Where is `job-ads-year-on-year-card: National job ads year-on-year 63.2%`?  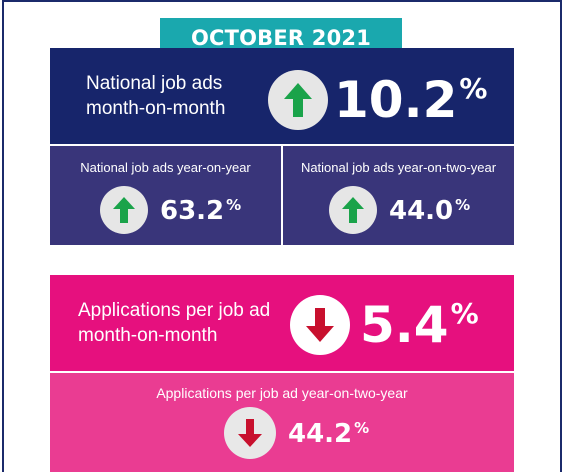 job-ads-year-on-year-card: National job ads year-on-year 63.2% is located at coordinates (165, 195).